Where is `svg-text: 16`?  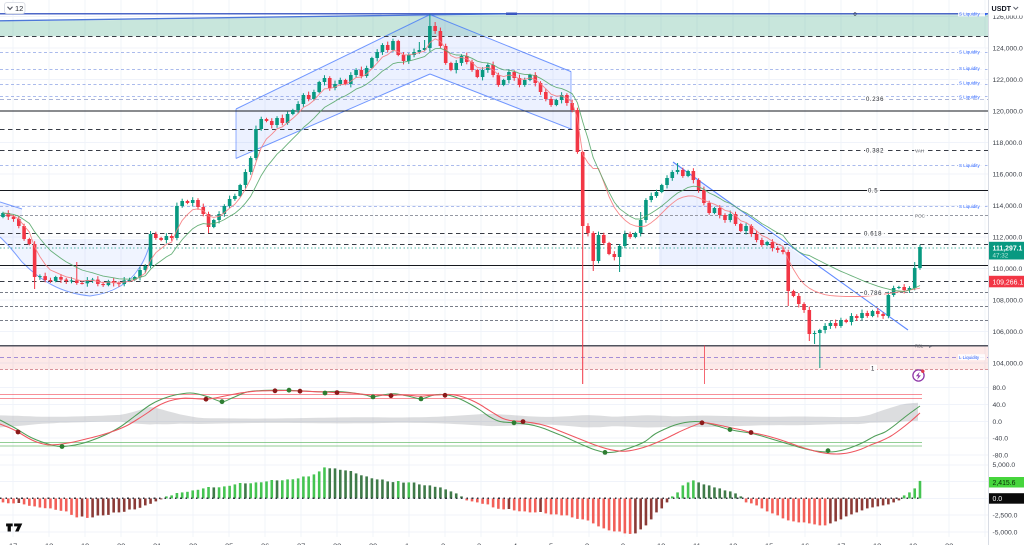
svg-text: 16 is located at coordinates (805, 543).